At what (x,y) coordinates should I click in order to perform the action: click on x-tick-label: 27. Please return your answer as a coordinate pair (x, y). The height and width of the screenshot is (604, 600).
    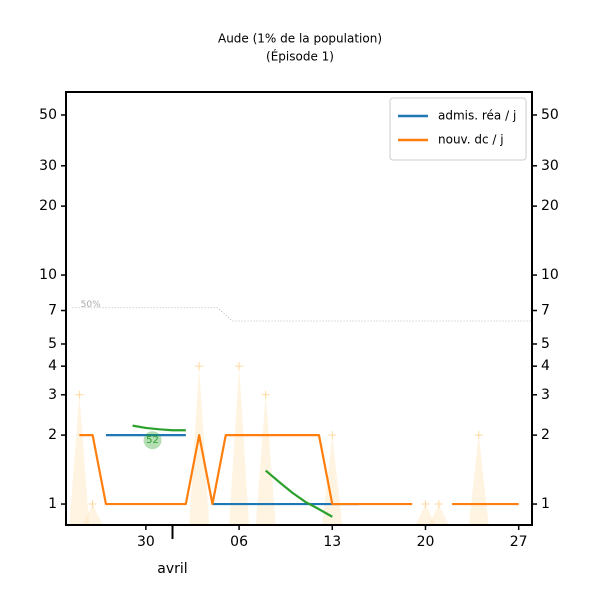
    Looking at the image, I should click on (519, 542).